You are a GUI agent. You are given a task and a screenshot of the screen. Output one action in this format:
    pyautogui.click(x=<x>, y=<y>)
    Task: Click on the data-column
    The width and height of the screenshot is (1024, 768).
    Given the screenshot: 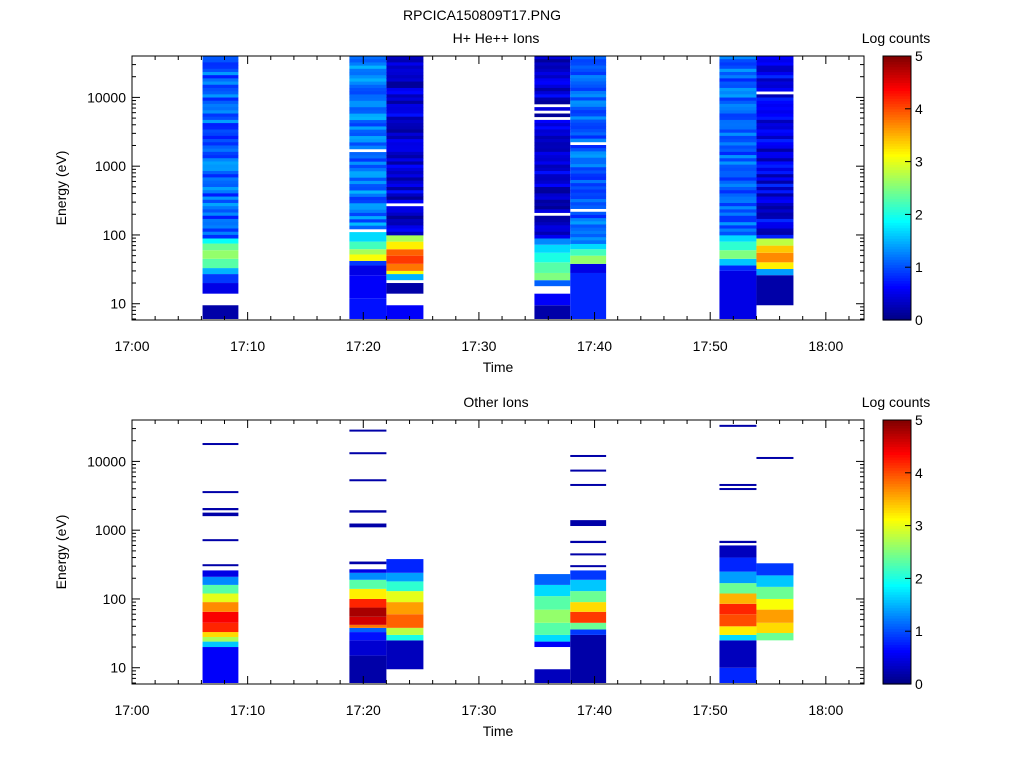 What is the action you would take?
    pyautogui.click(x=220, y=187)
    